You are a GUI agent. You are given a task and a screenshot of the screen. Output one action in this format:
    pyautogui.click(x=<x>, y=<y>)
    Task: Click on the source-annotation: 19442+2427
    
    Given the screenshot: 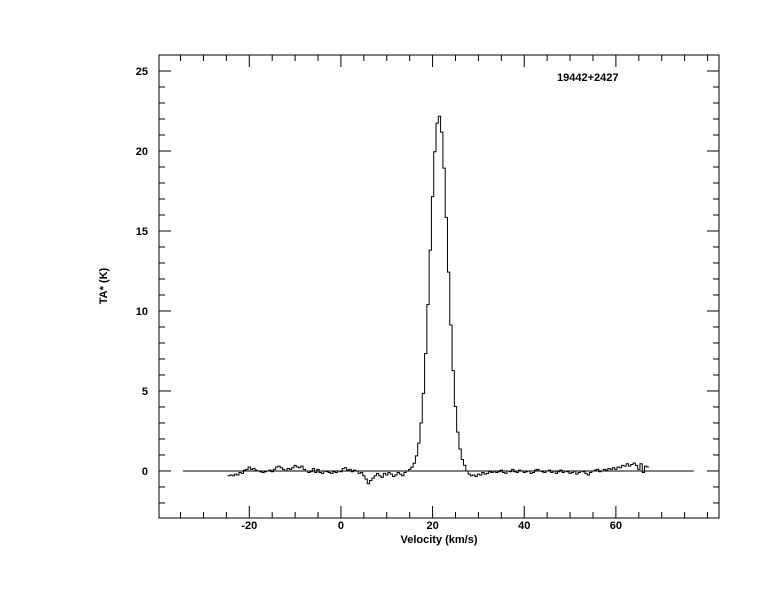 What is the action you would take?
    pyautogui.click(x=587, y=78)
    